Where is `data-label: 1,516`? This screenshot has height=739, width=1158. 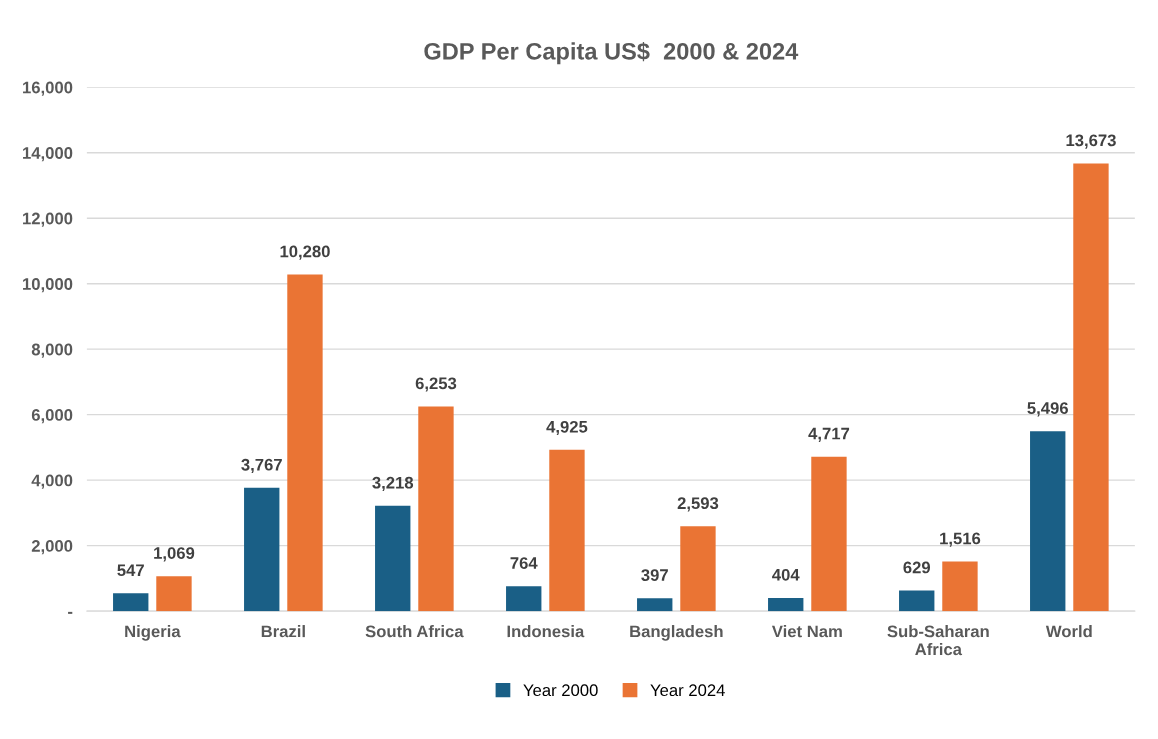
data-label: 1,516 is located at coordinates (960, 539).